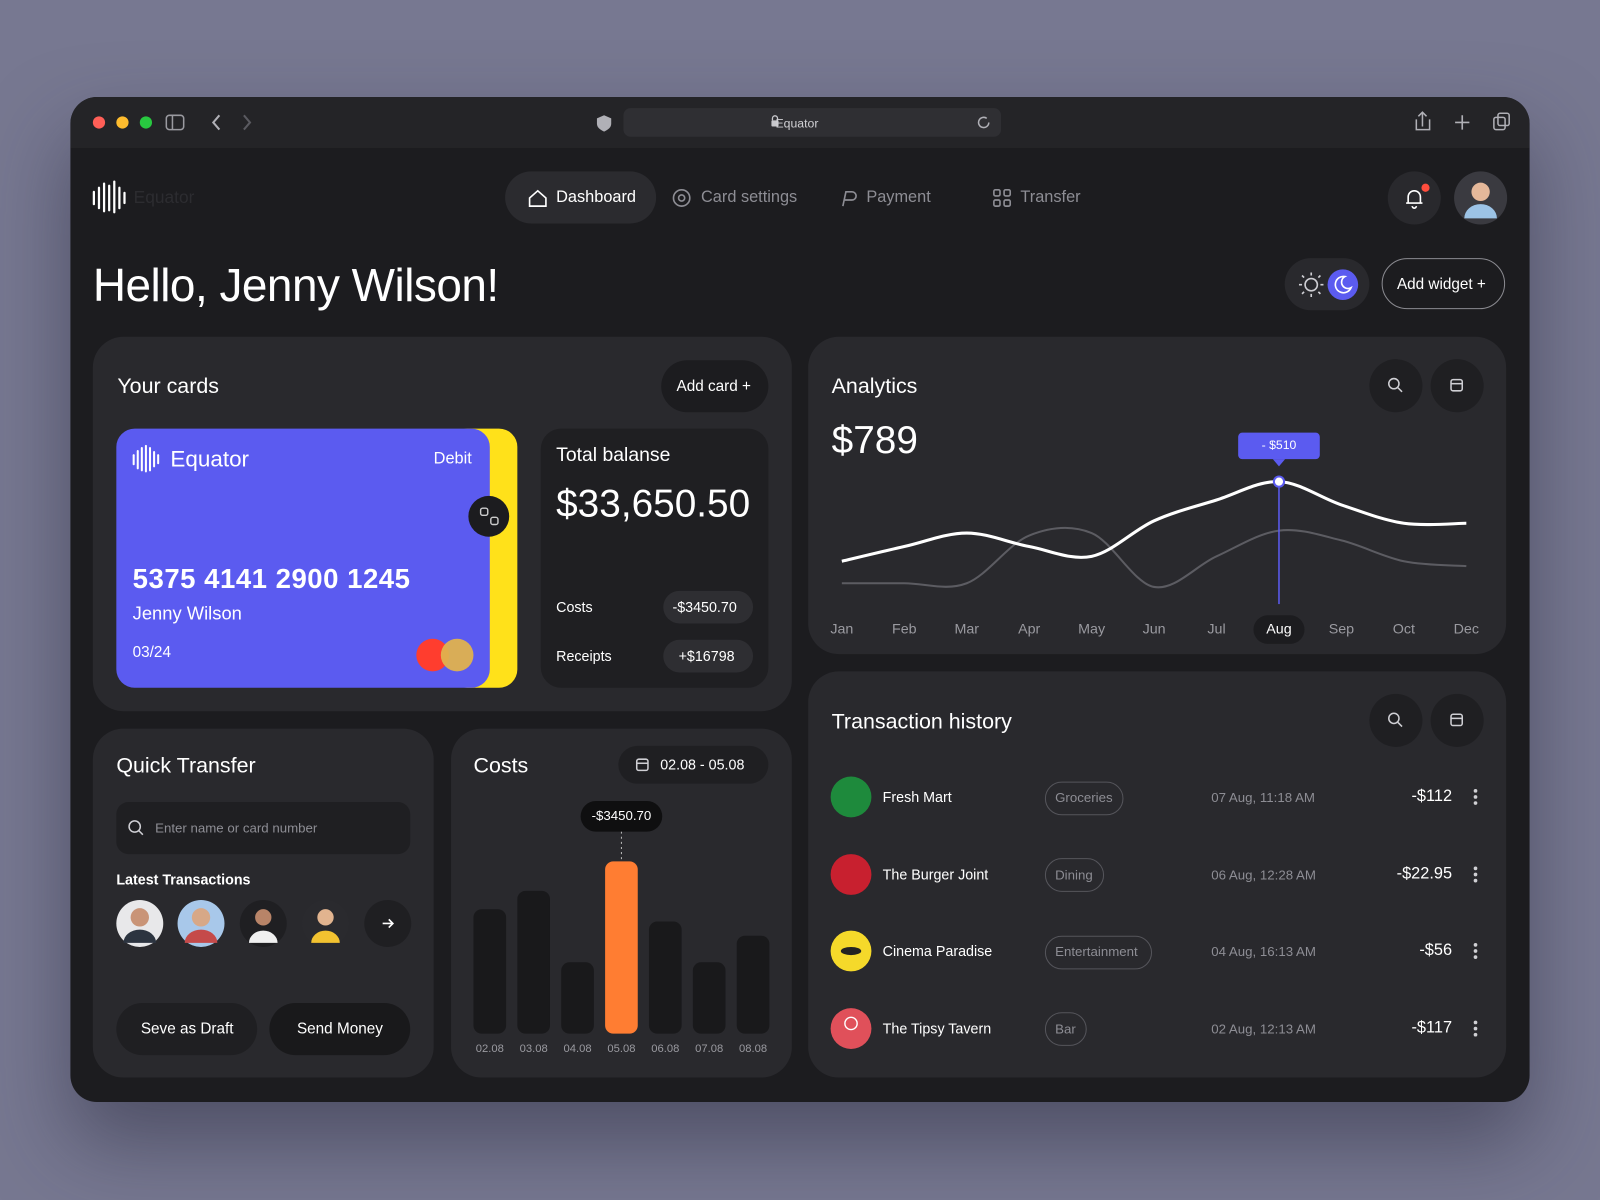 This screenshot has width=1600, height=1200. What do you see at coordinates (966, 629) in the screenshot?
I see `x-tick-label: Mar` at bounding box center [966, 629].